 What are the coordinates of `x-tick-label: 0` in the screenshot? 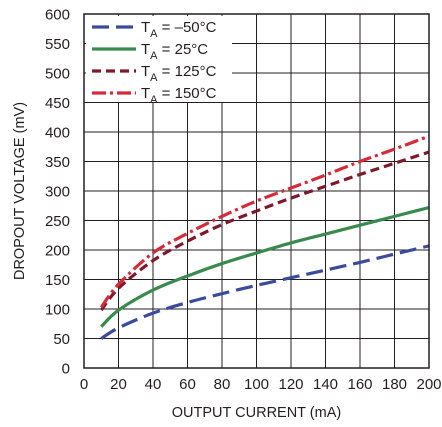 It's located at (84, 384).